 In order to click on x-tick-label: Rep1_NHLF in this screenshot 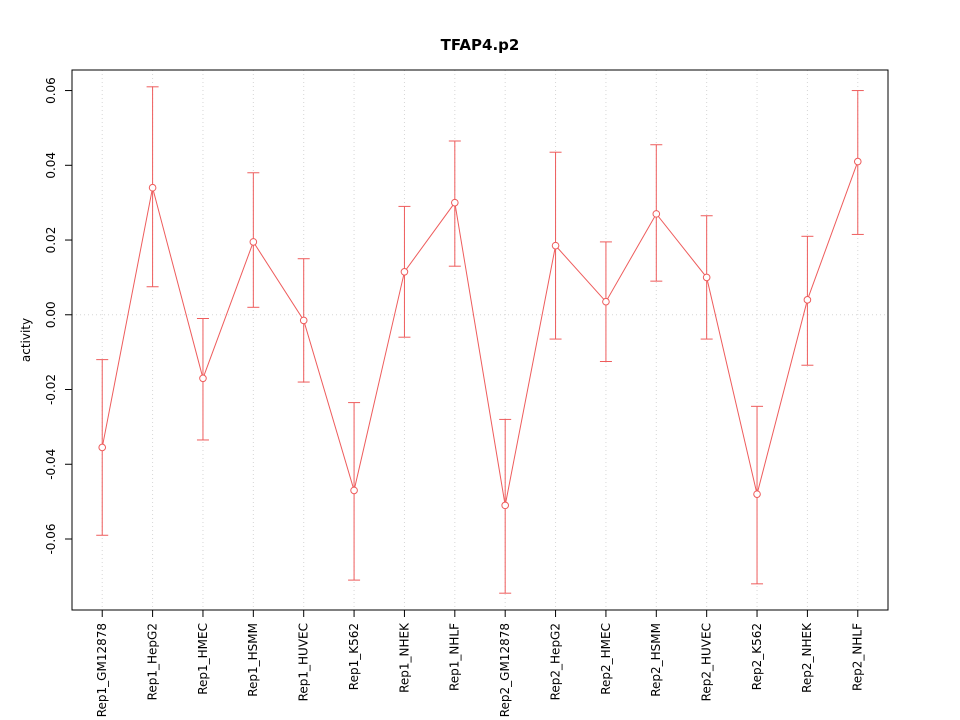, I will do `click(455, 657)`.